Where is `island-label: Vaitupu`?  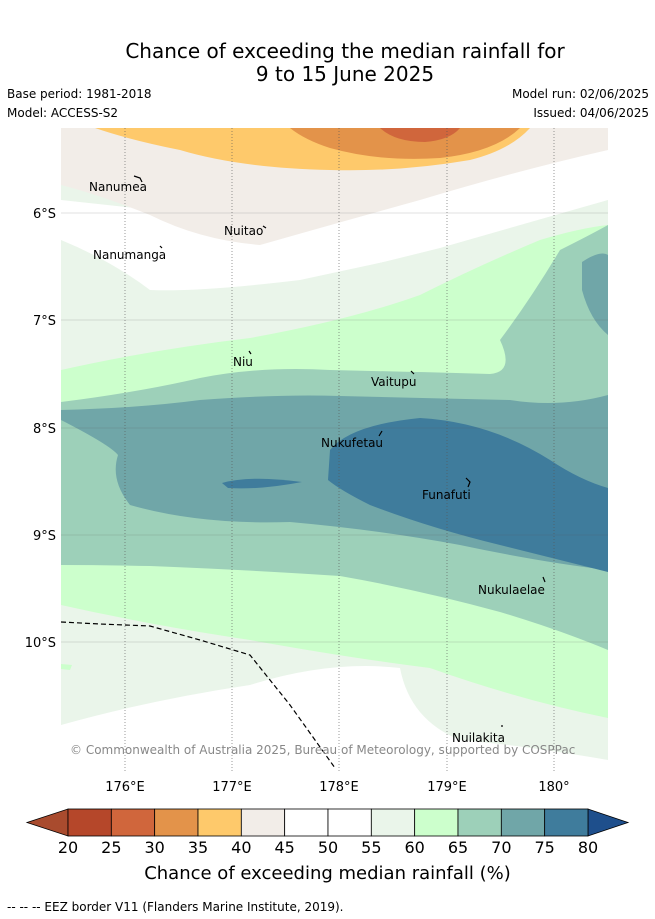
island-label: Vaitupu is located at coordinates (394, 382).